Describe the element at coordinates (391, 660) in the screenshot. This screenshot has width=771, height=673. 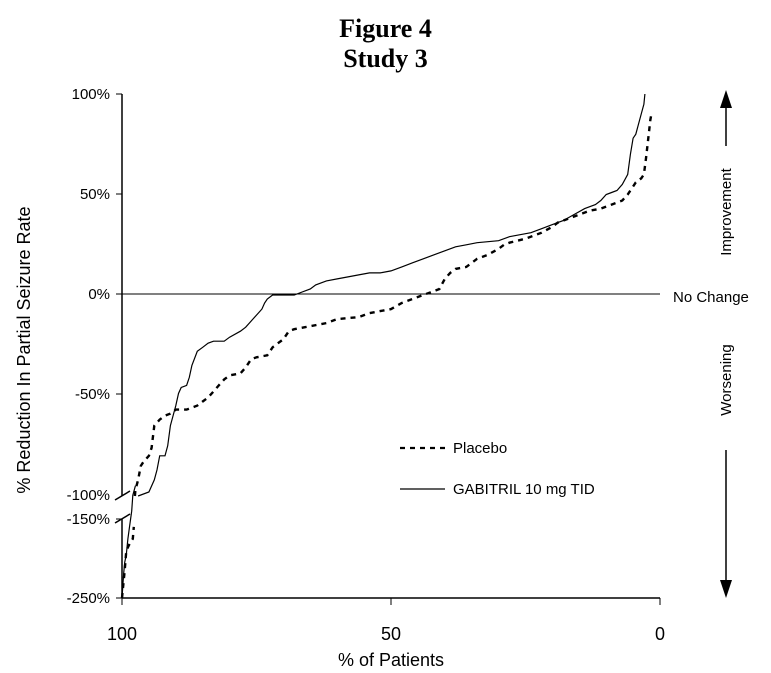
I see `x-axis-label: % of Patients` at that location.